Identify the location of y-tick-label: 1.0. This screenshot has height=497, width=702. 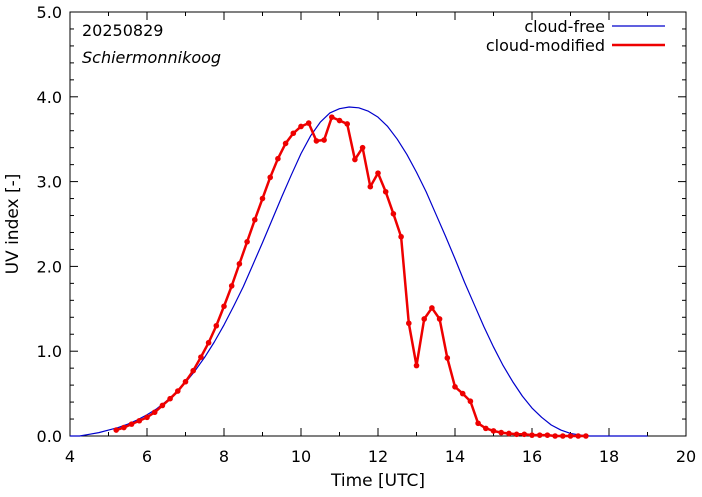
(49, 351).